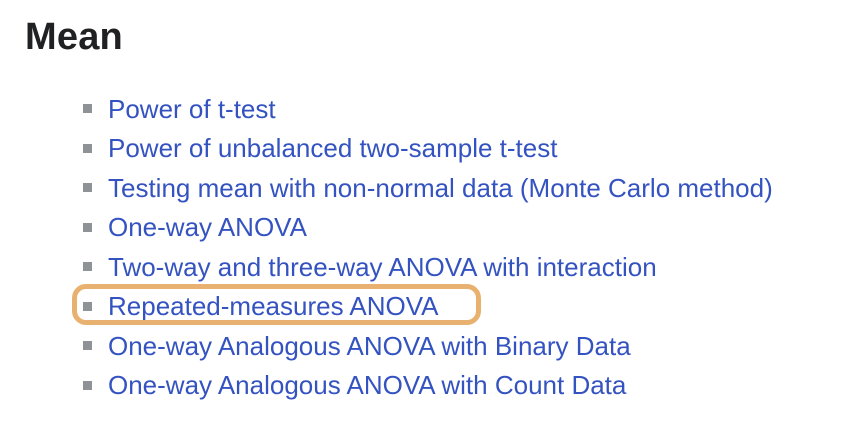  I want to click on list-item-highlighted: Repeated-measures ANOVA, so click(422, 305).